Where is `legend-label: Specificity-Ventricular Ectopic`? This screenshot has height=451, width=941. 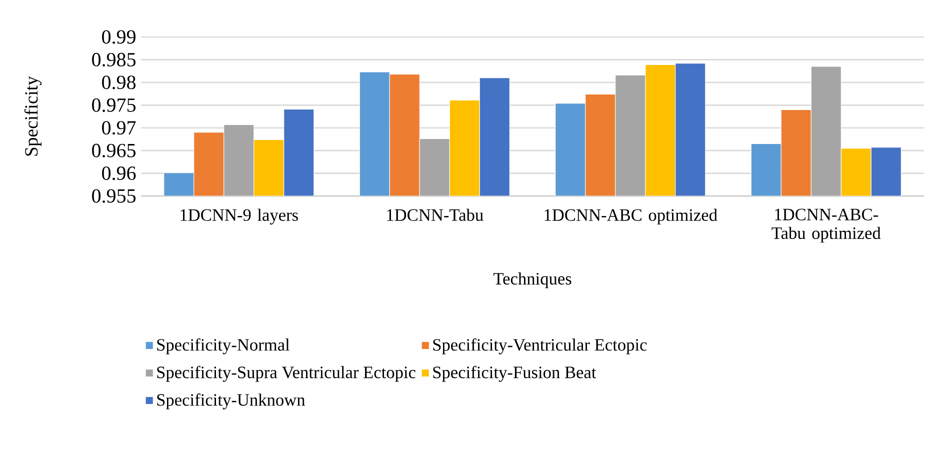
legend-label: Specificity-Ventricular Ectopic is located at coordinates (540, 346).